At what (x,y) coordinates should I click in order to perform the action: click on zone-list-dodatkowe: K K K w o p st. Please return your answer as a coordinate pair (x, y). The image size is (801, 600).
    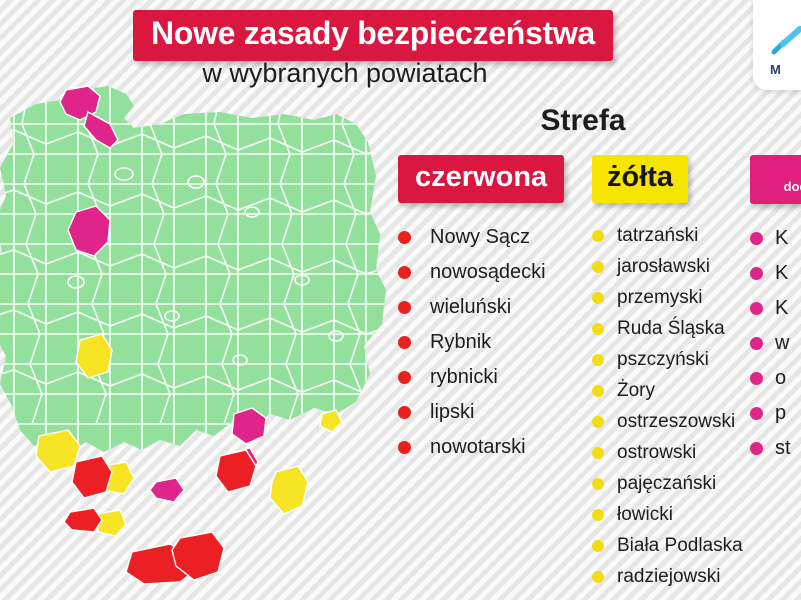
    Looking at the image, I should click on (775, 343).